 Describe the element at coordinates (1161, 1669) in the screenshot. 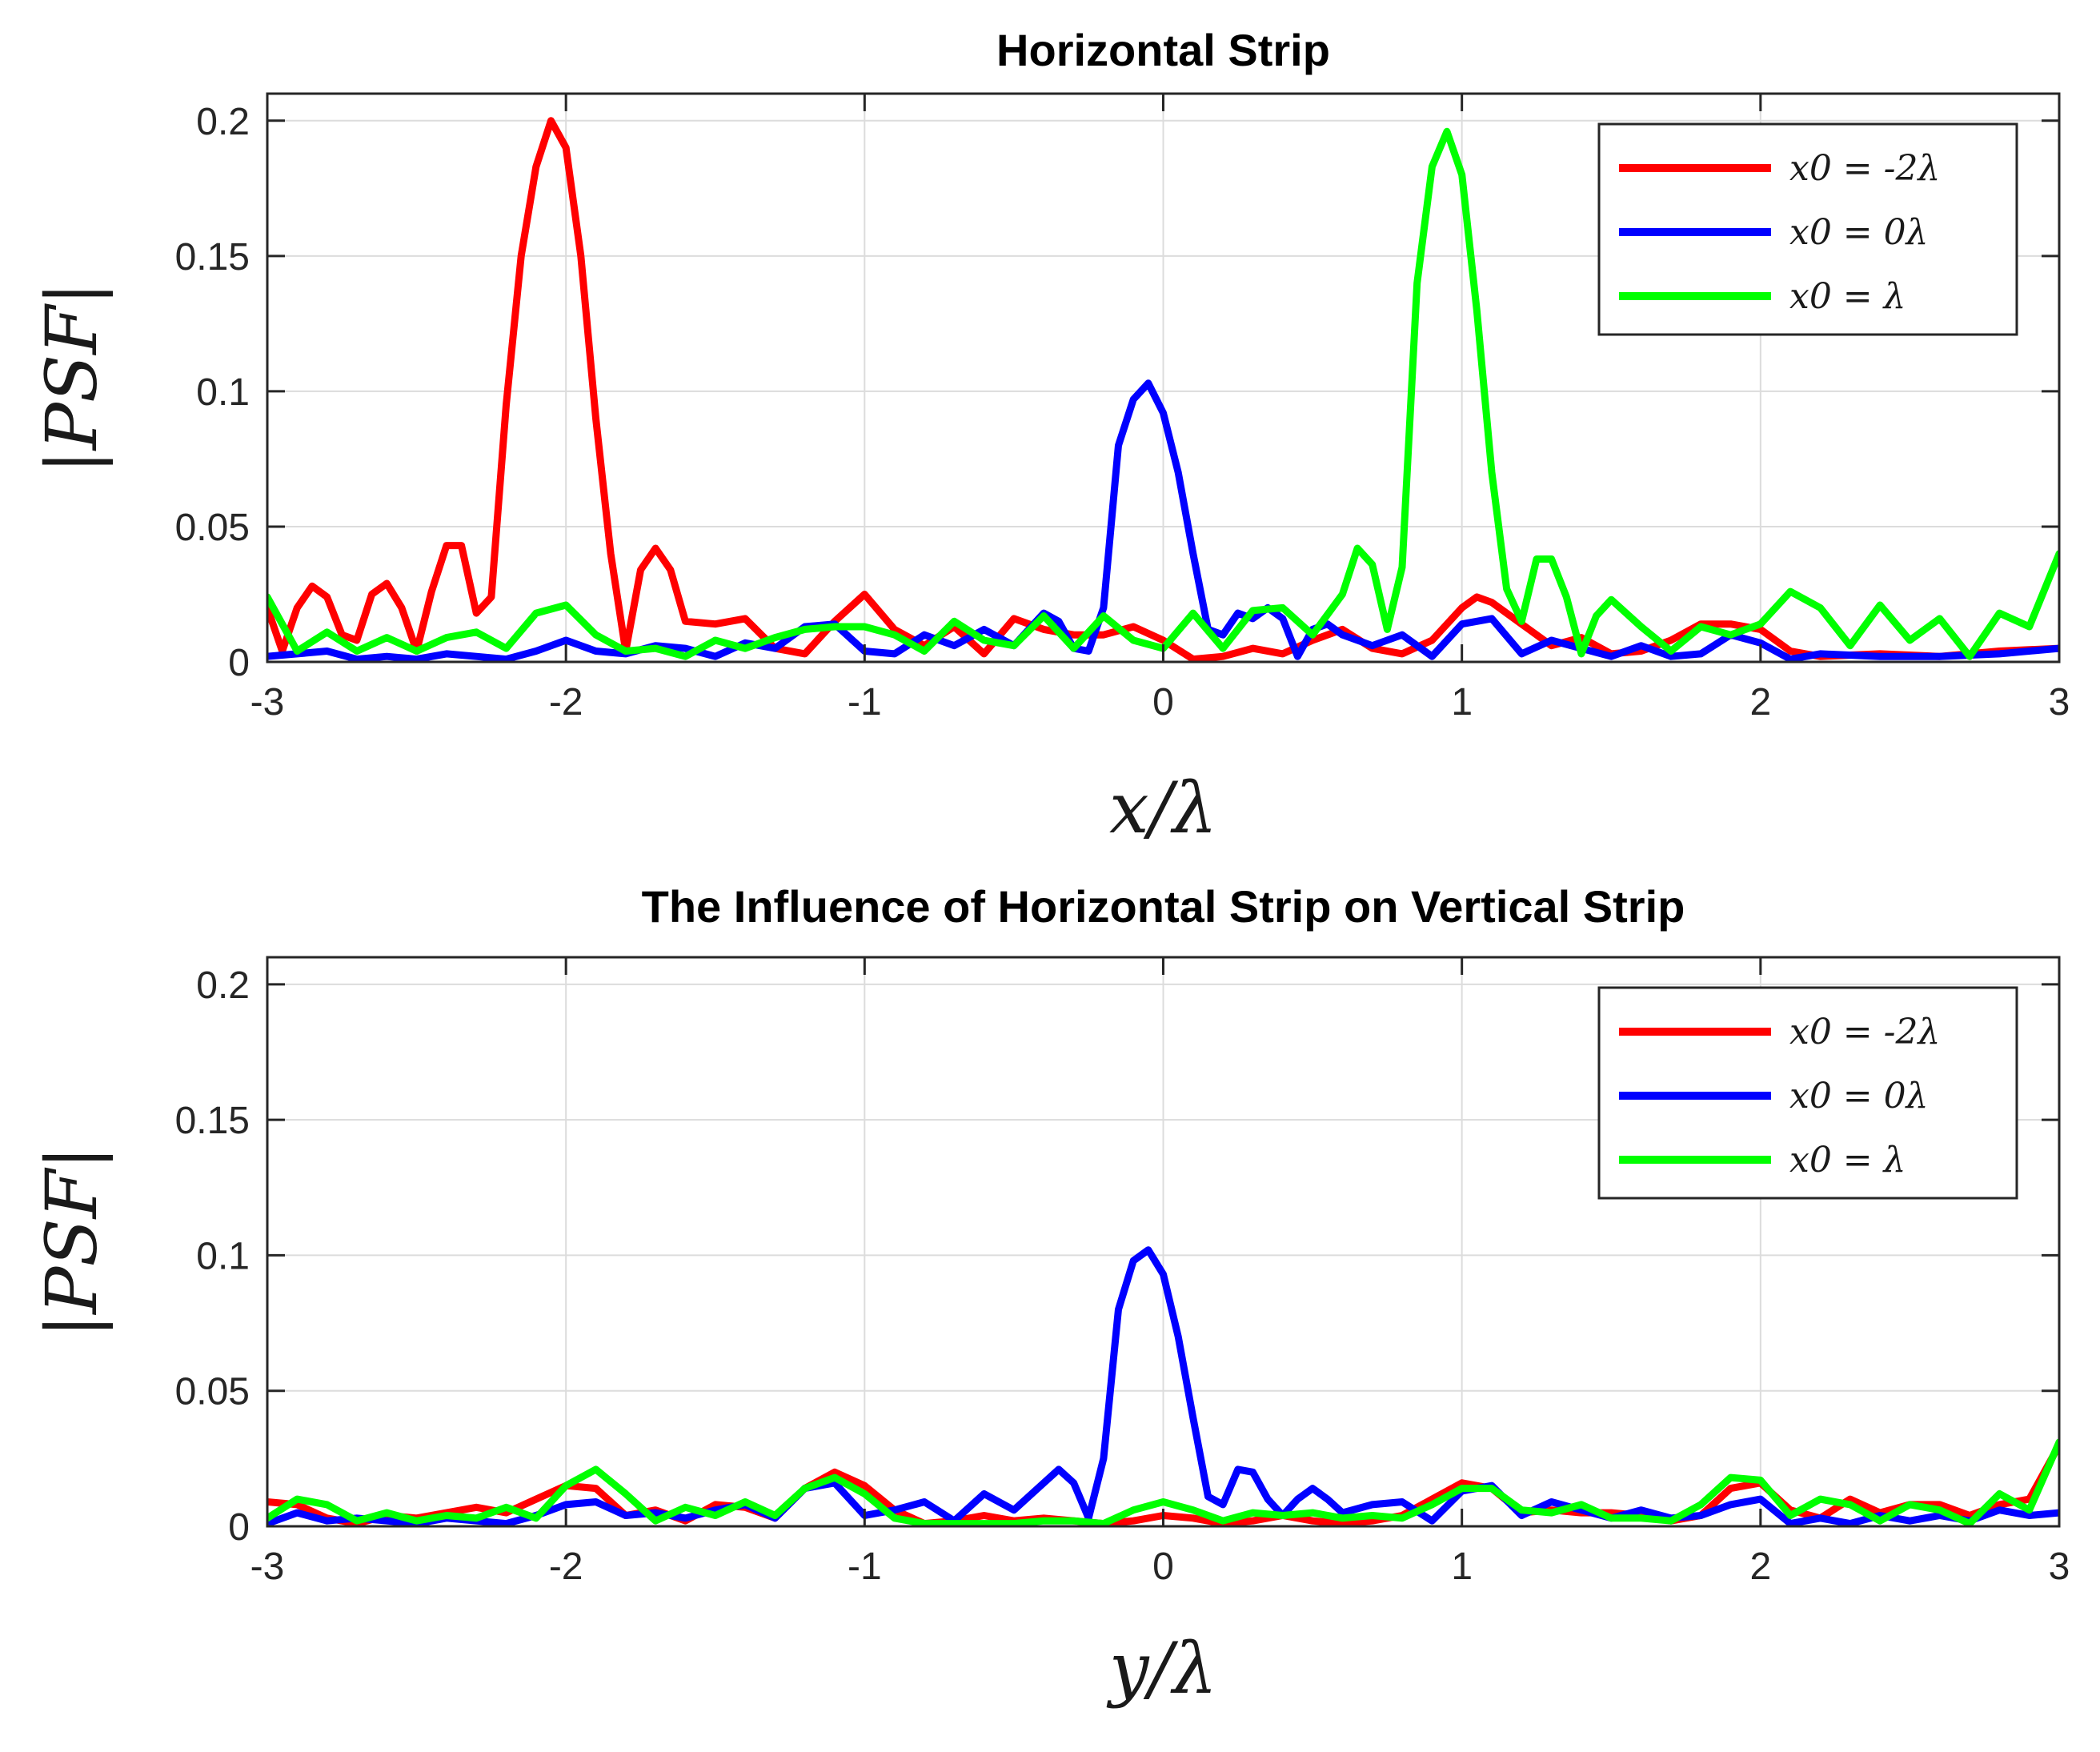

I see `x-axis-label: y/λ` at that location.